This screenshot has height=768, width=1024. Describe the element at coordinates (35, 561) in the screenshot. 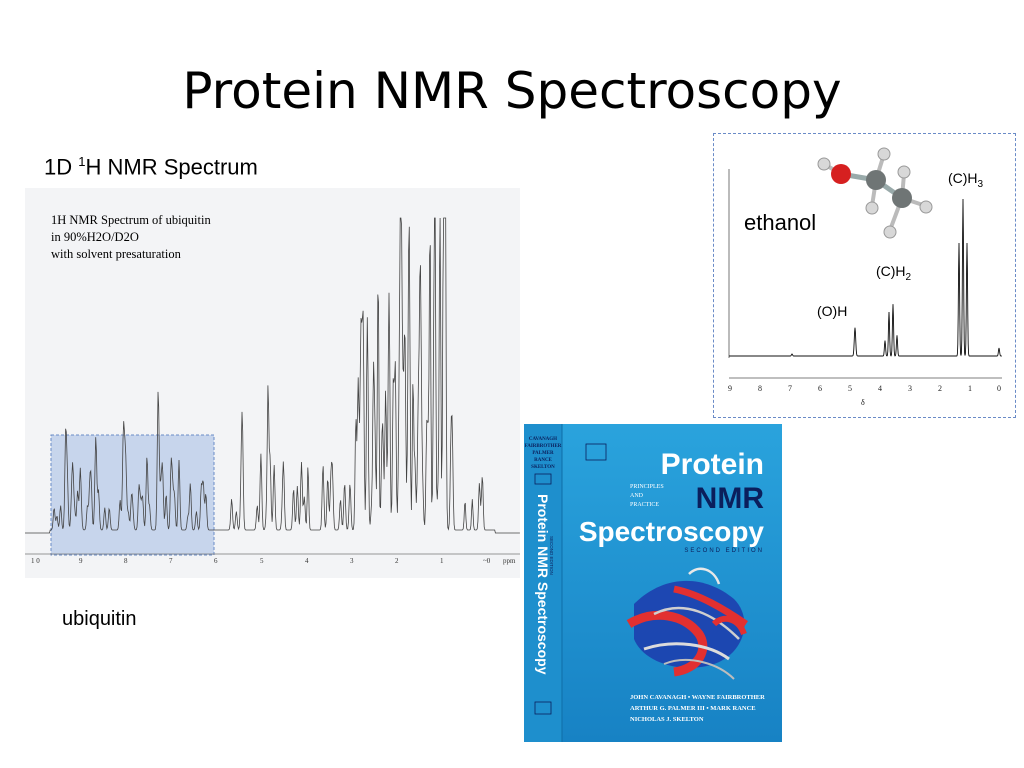

I see `ubq-tick: 1 0` at that location.